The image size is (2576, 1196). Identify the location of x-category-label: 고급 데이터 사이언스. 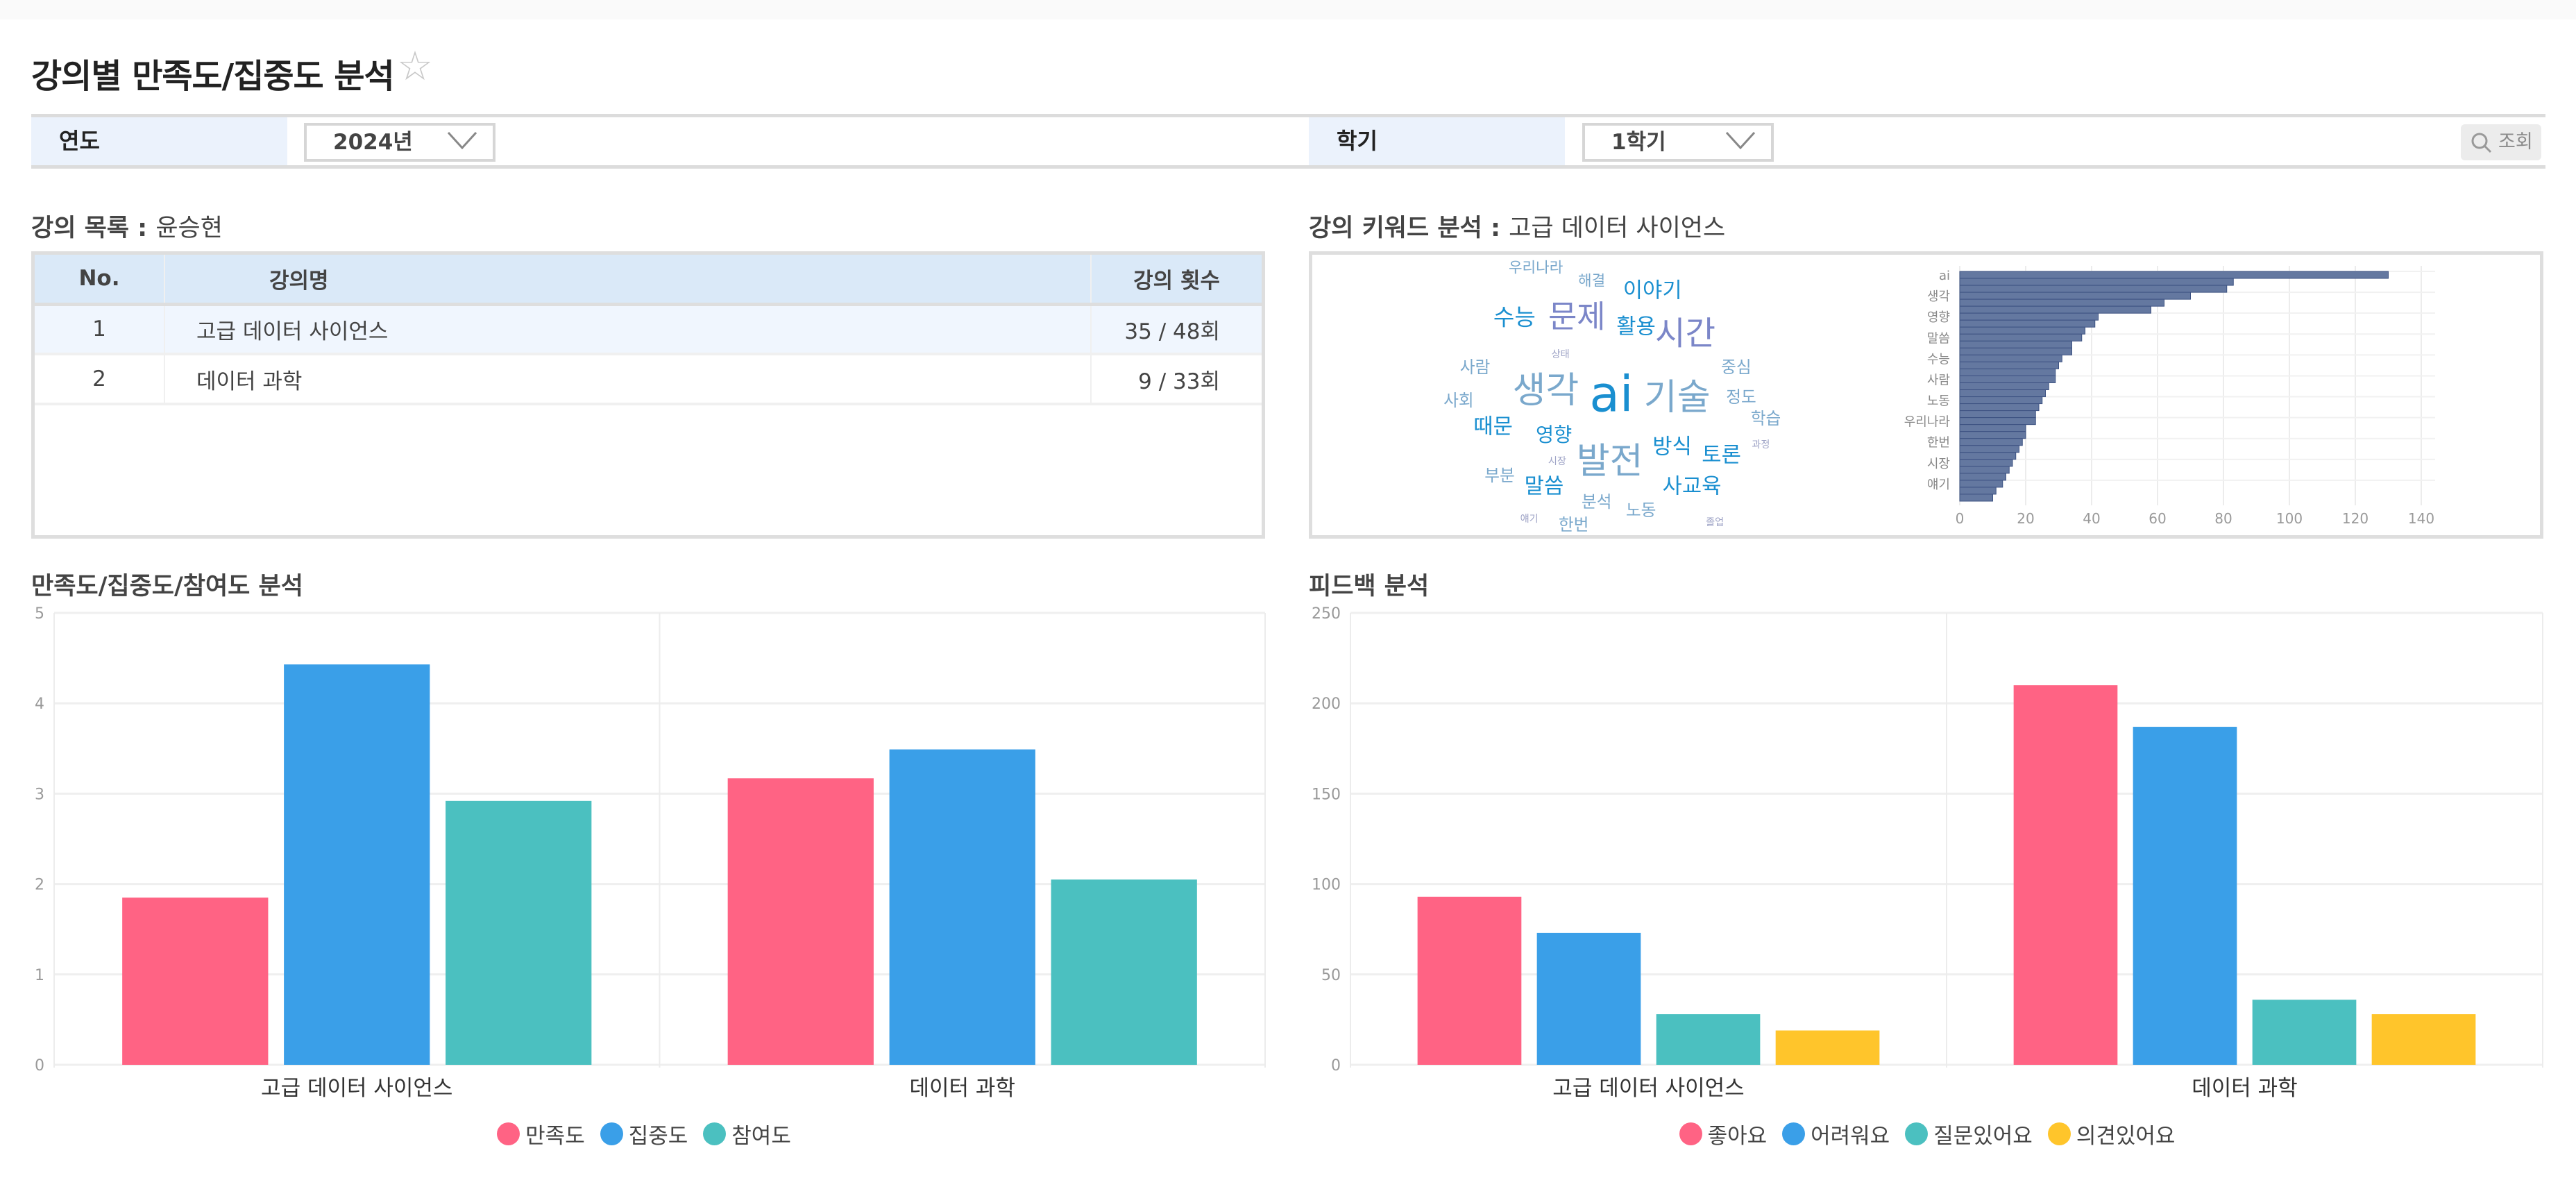
(1648, 1088).